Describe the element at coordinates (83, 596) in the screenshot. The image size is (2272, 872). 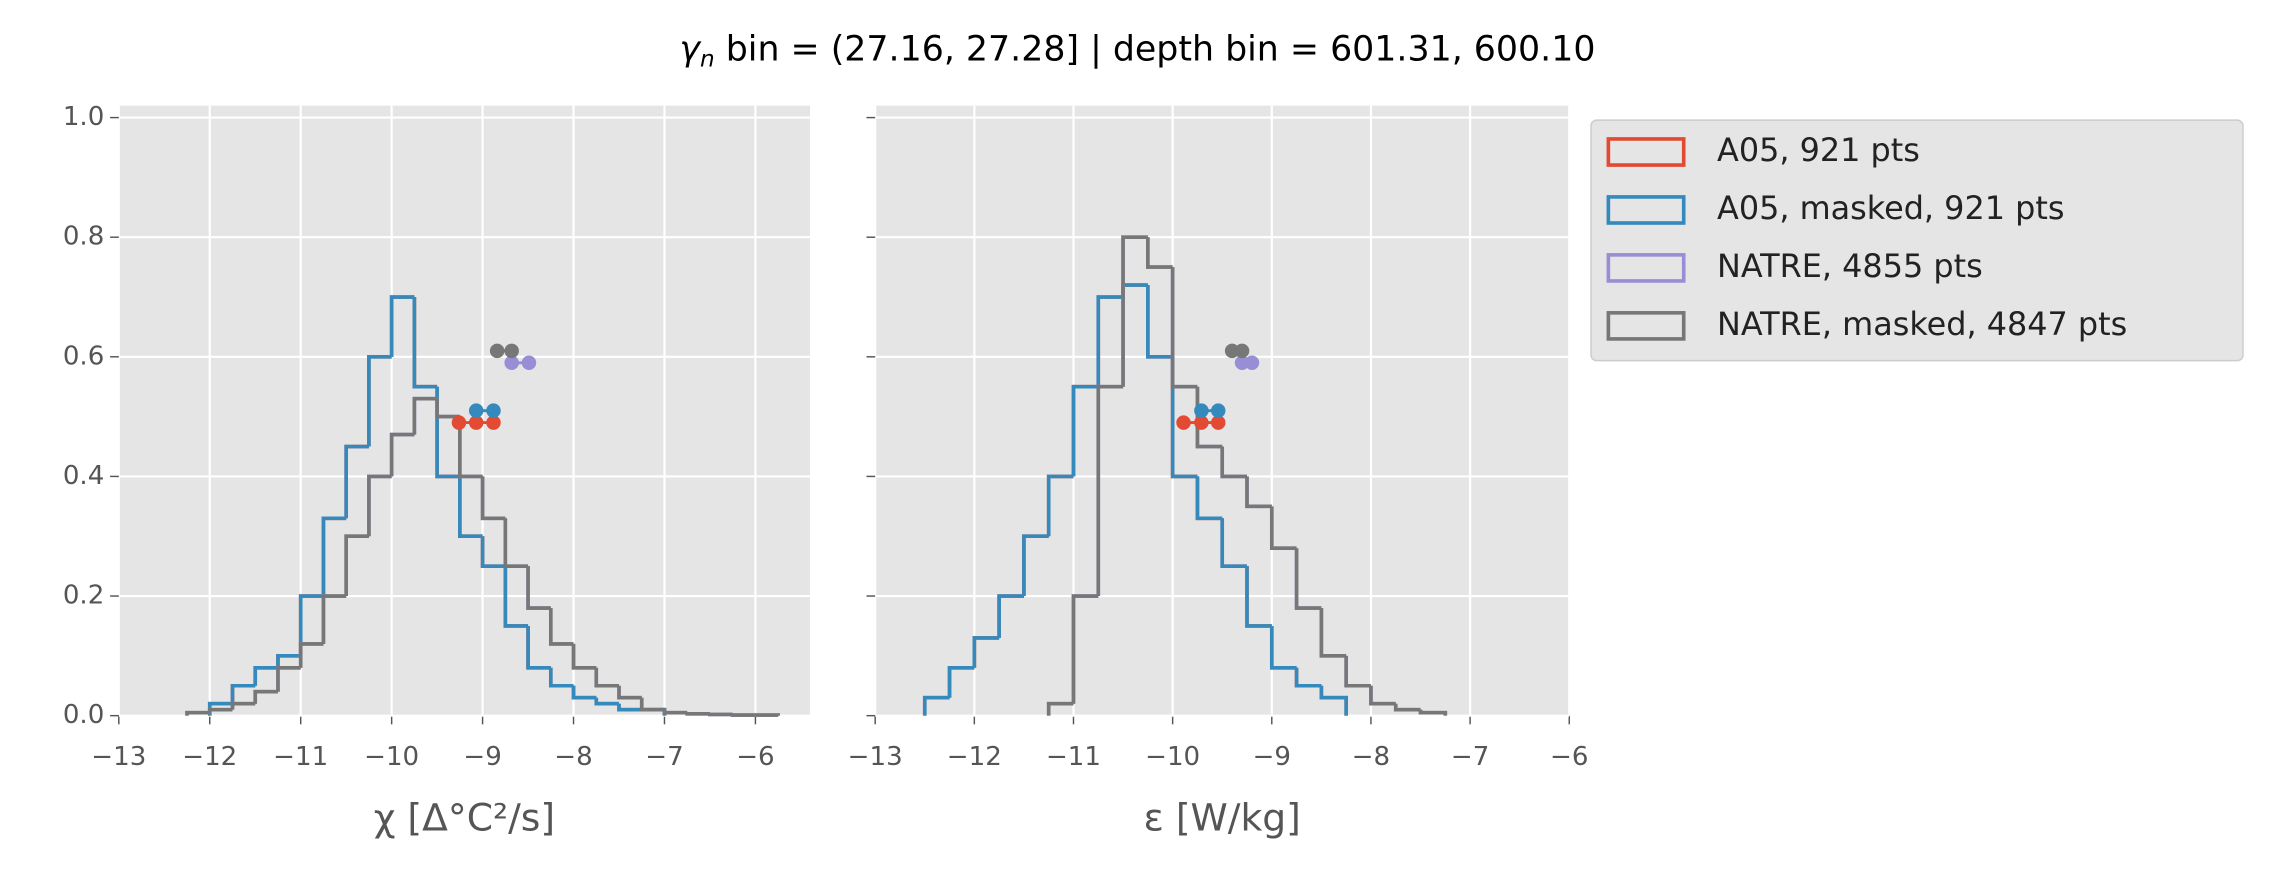
I see `y-tick-label: 0.2` at that location.